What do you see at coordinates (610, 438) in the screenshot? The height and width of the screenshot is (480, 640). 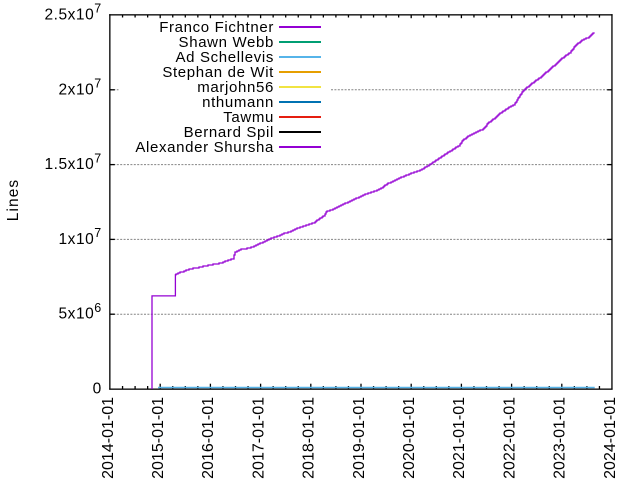 I see `svg-text: 2024-01-01` at bounding box center [610, 438].